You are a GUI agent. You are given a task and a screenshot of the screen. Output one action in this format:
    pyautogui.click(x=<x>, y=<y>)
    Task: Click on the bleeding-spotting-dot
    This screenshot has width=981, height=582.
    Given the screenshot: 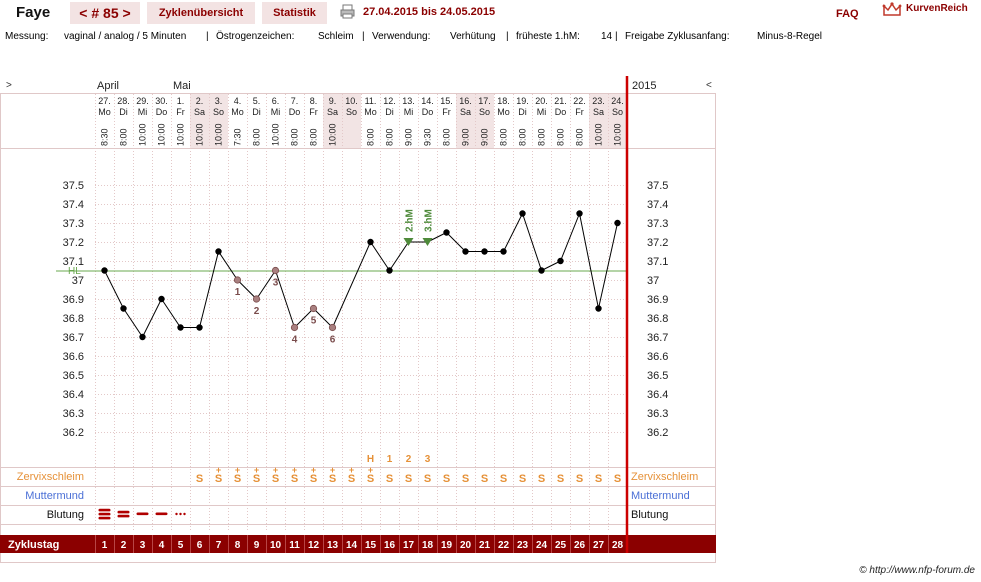 What is the action you would take?
    pyautogui.click(x=180, y=514)
    